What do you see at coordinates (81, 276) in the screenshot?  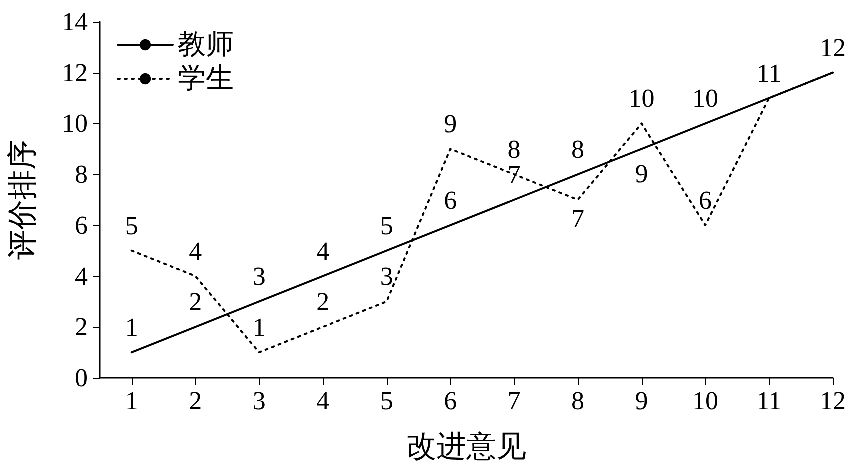 I see `y-tick-label: 4` at bounding box center [81, 276].